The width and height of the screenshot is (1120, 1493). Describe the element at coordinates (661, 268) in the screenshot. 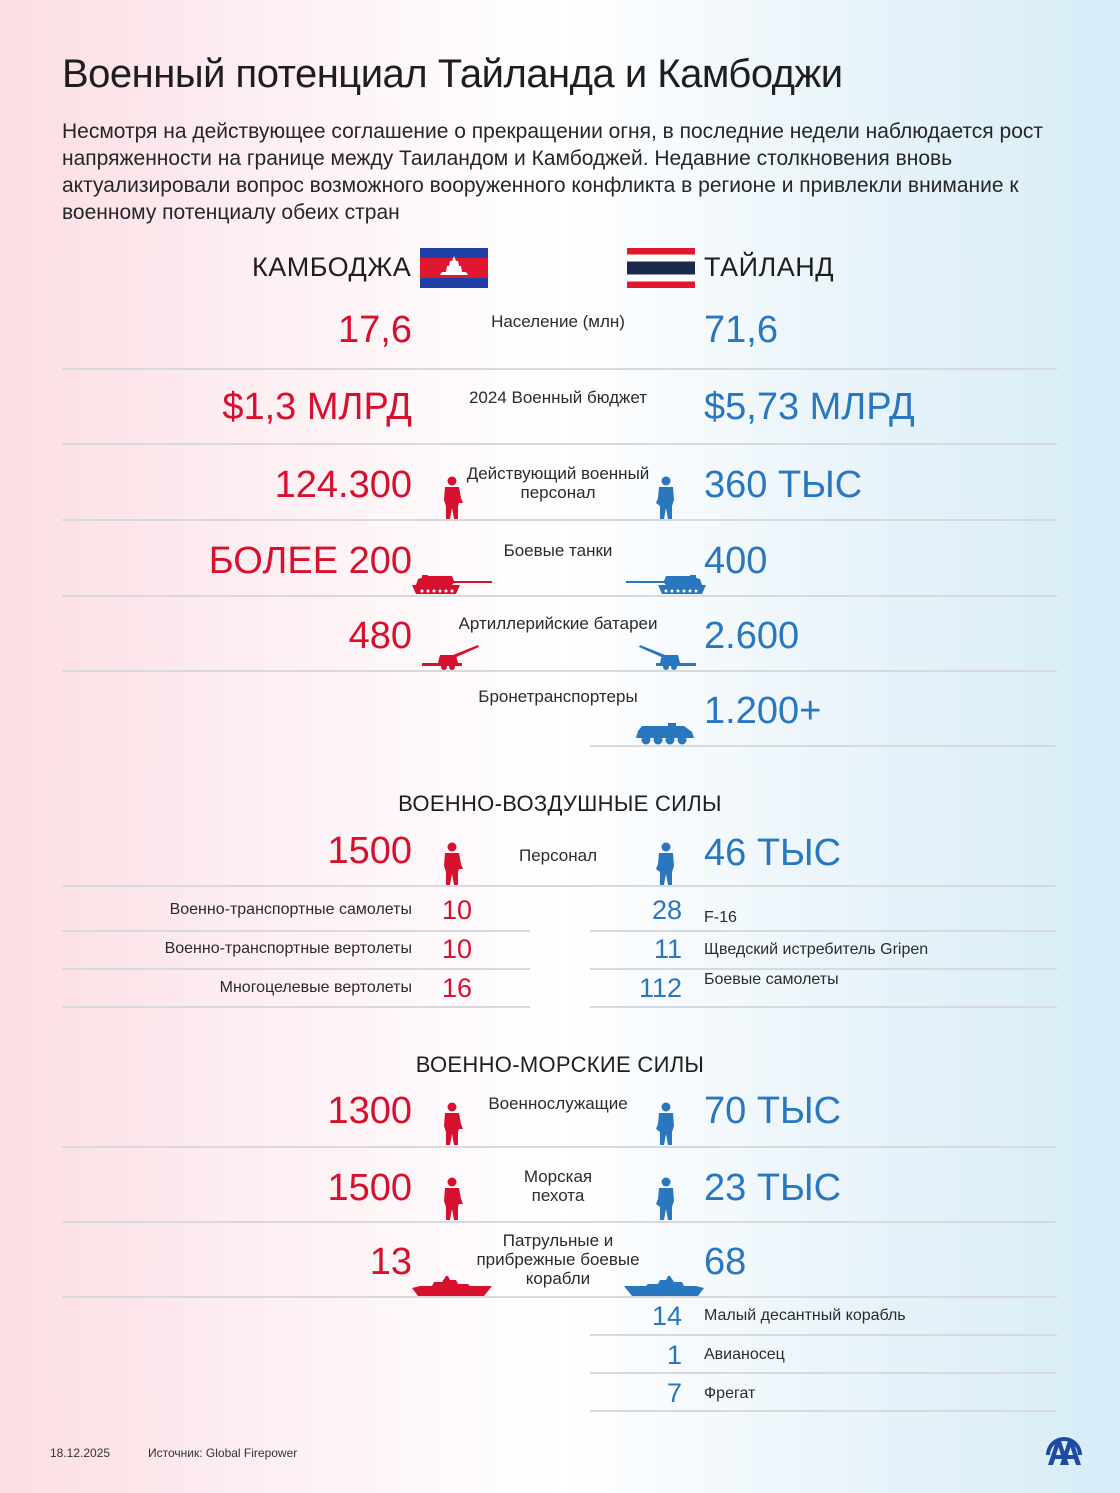

I see `thailand-flag-icon` at that location.